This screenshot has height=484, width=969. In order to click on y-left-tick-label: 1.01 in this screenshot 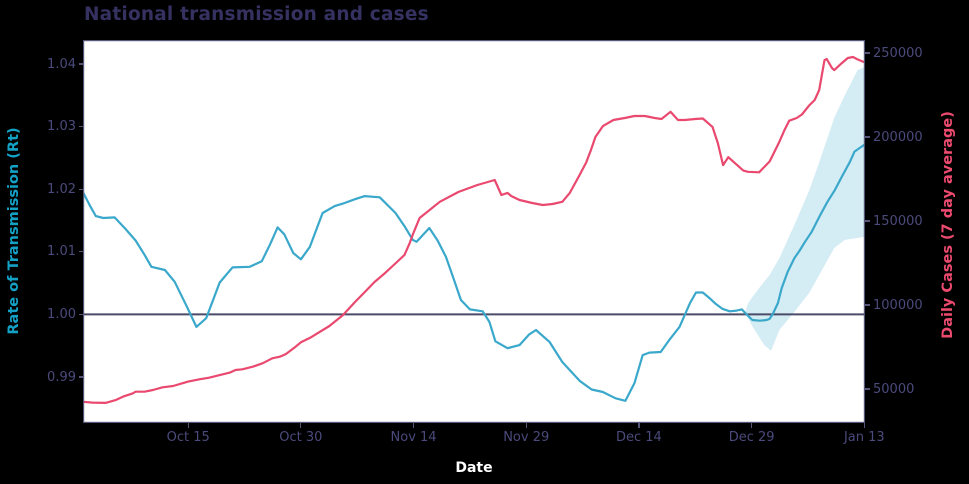, I will do `click(61, 252)`.